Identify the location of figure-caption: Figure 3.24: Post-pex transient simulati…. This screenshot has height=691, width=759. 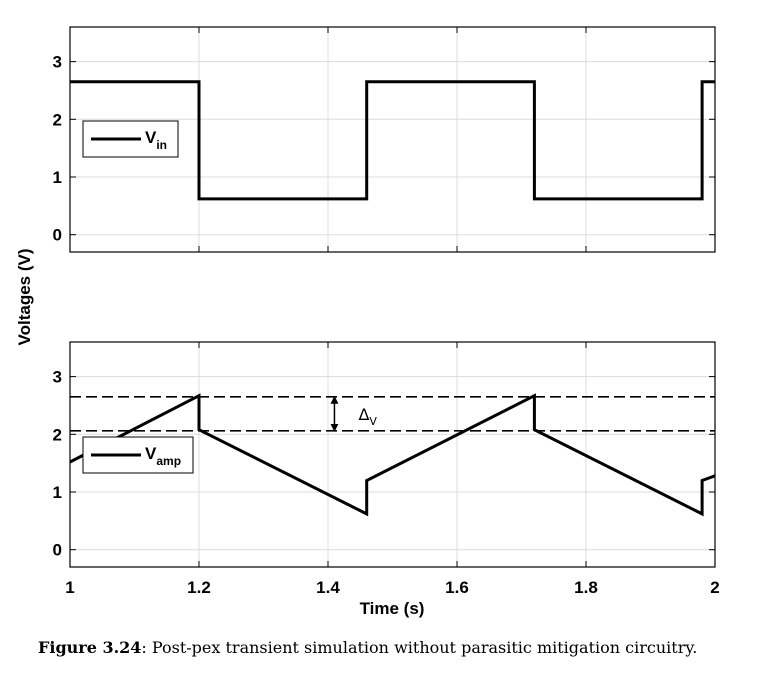
(388, 647).